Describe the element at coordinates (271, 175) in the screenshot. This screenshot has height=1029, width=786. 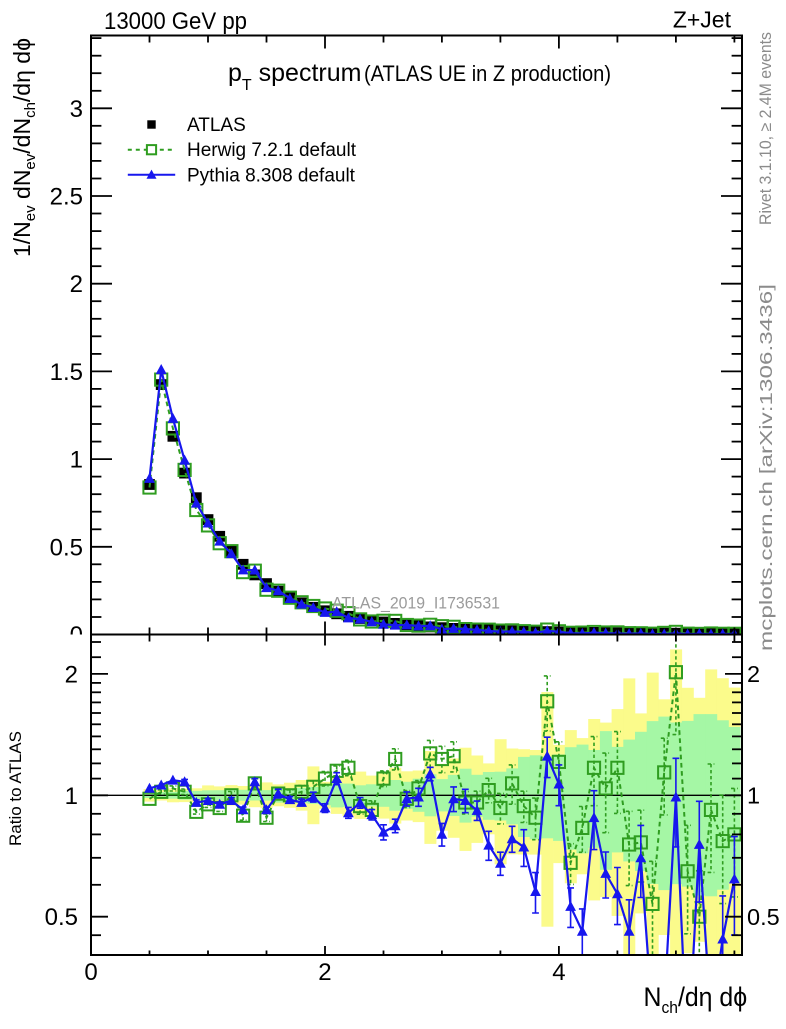
I see `svg-text: Pythia 8.308 default` at that location.